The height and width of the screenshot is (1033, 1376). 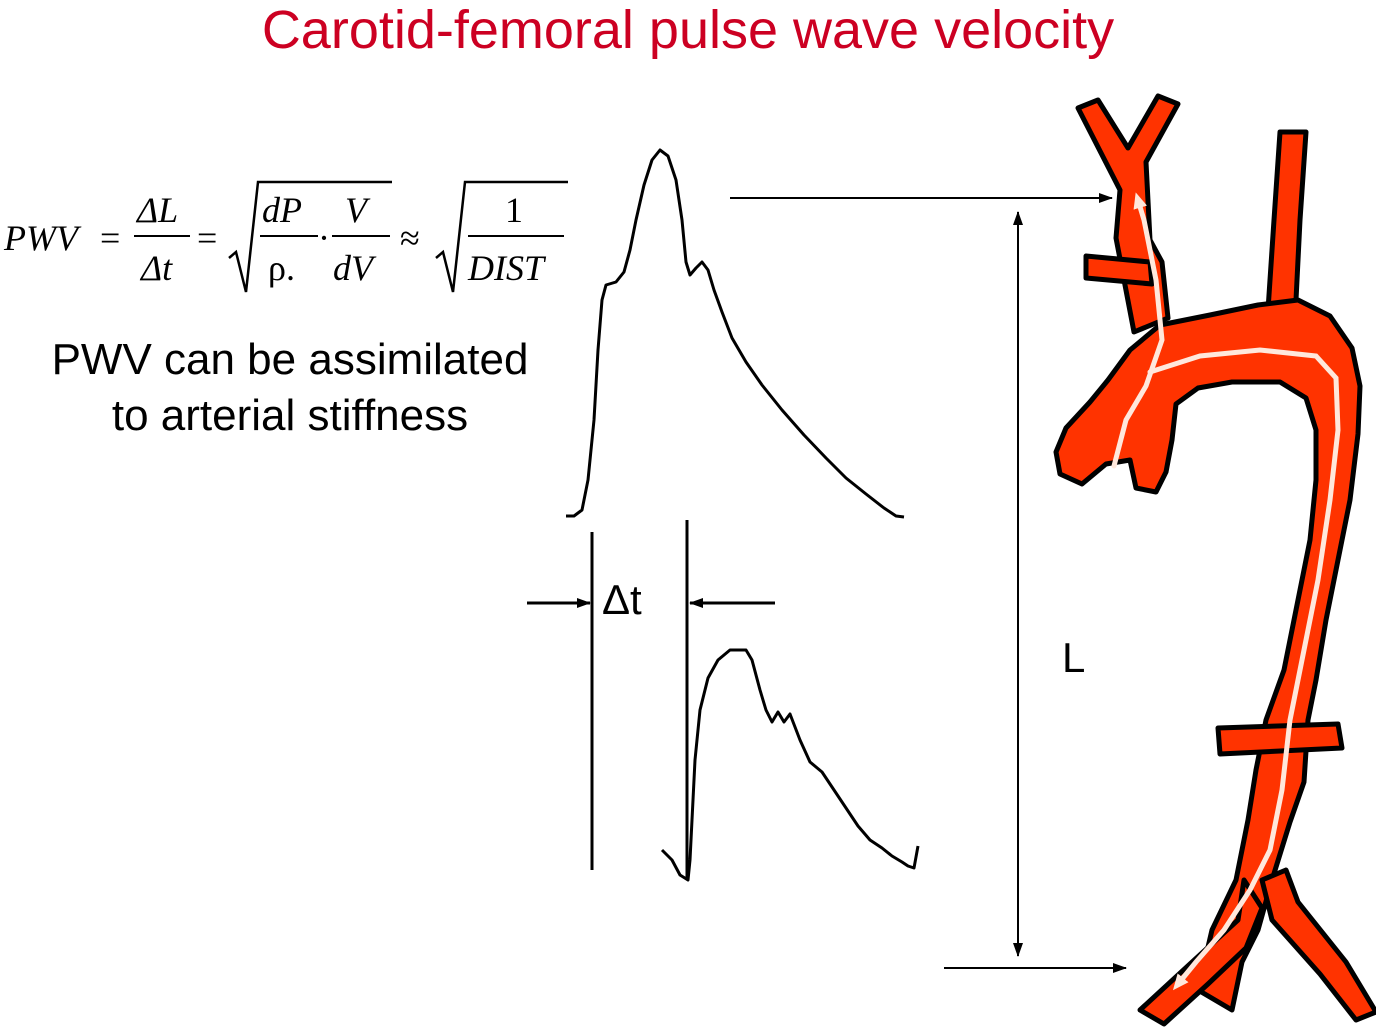 What do you see at coordinates (290, 359) in the screenshot?
I see `caption-line-1: PWV can be assimilated` at bounding box center [290, 359].